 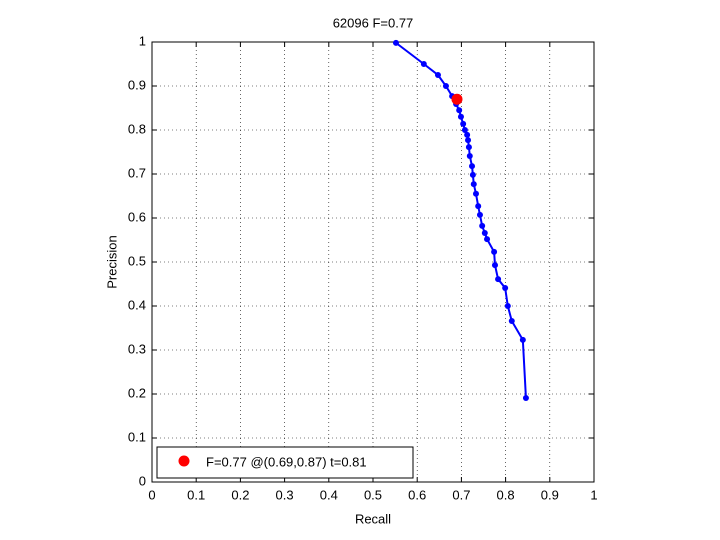 What do you see at coordinates (184, 461) in the screenshot?
I see `legend-marker` at bounding box center [184, 461].